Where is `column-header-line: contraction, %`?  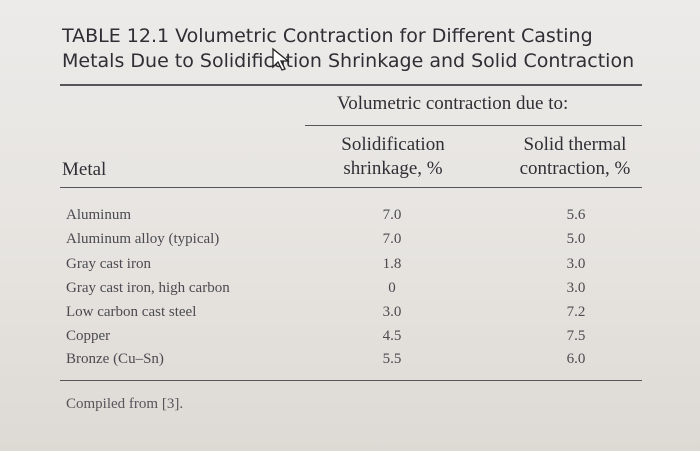 column-header-line: contraction, % is located at coordinates (575, 168).